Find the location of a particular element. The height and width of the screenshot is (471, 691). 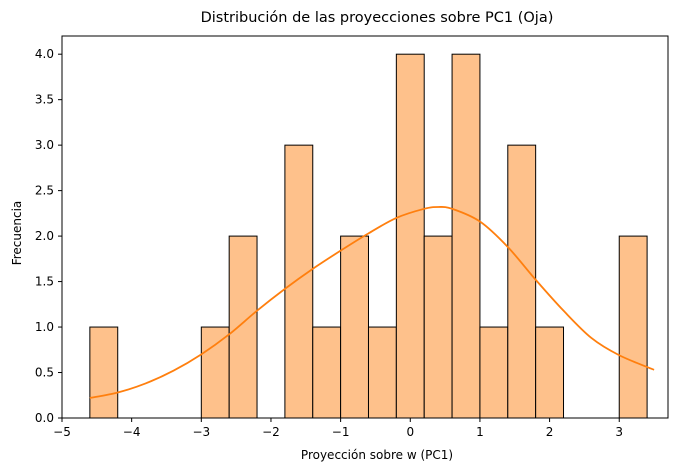

y-tick-label: 0.0 is located at coordinates (44, 418).